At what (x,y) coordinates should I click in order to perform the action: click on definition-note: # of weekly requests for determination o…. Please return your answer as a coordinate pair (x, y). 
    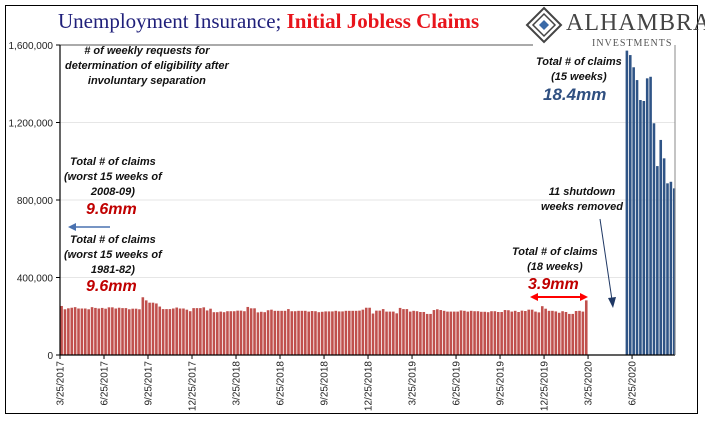
    Looking at the image, I should click on (147, 66).